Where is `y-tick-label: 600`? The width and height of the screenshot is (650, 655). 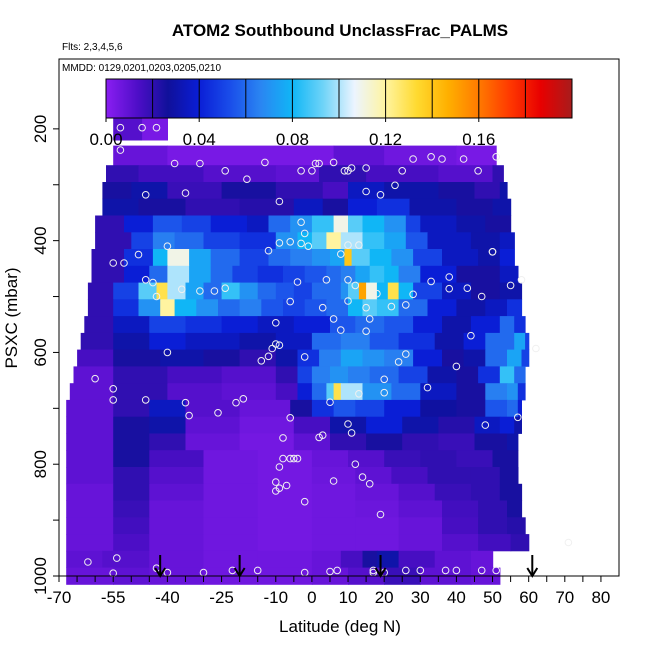
y-tick-label: 600 is located at coordinates (40, 352).